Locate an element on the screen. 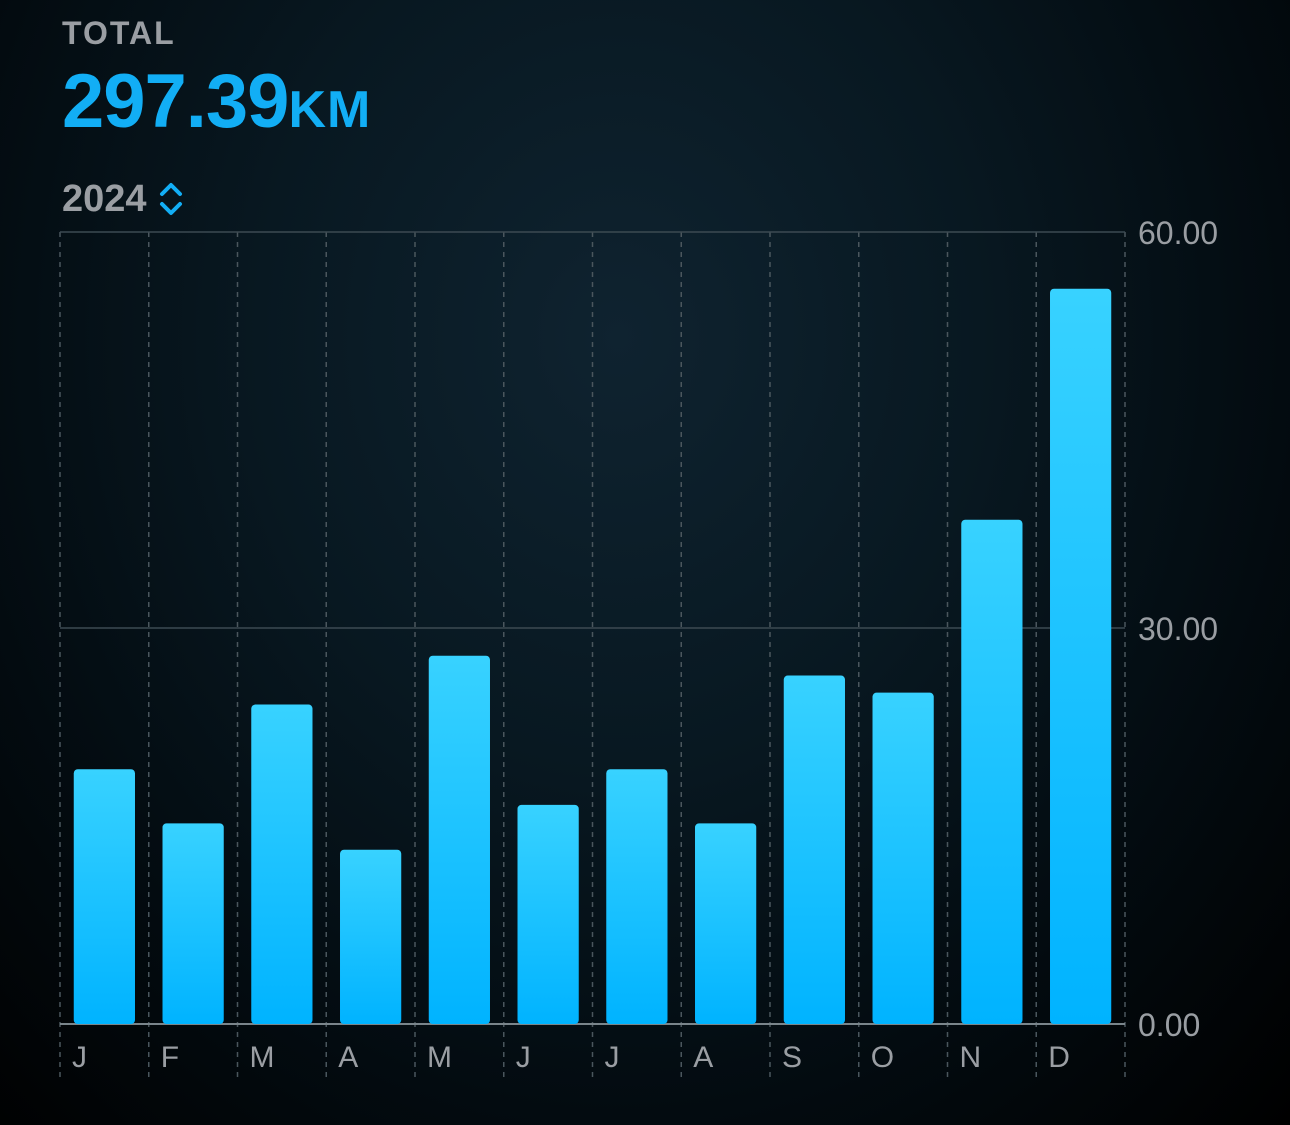 The width and height of the screenshot is (1290, 1125). summary-header: TOTAL 297.39KM 2024 is located at coordinates (216, 118).